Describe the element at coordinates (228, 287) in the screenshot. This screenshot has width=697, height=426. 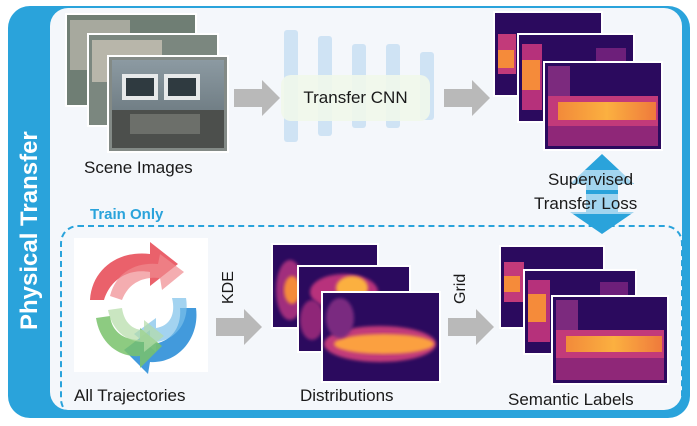
I see `kde-label: KDE` at that location.